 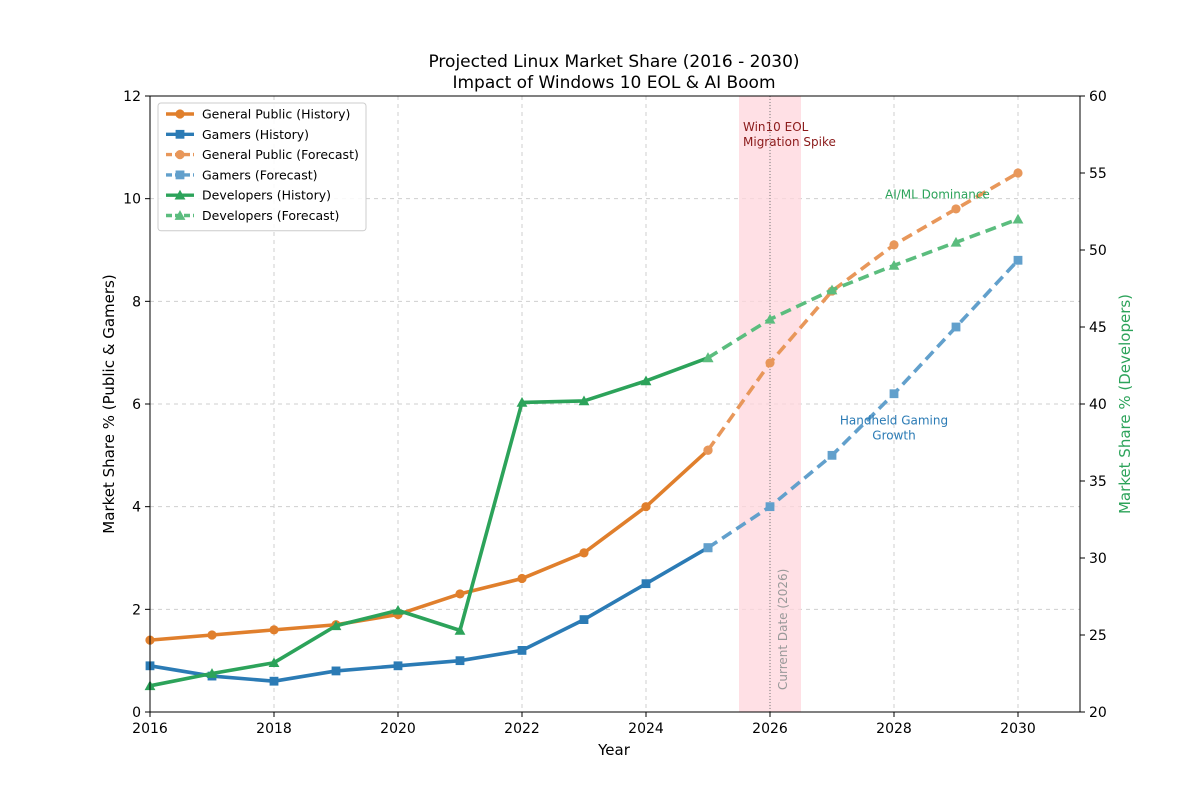 I want to click on legend-entry: Developers (Forecast), so click(x=252, y=215).